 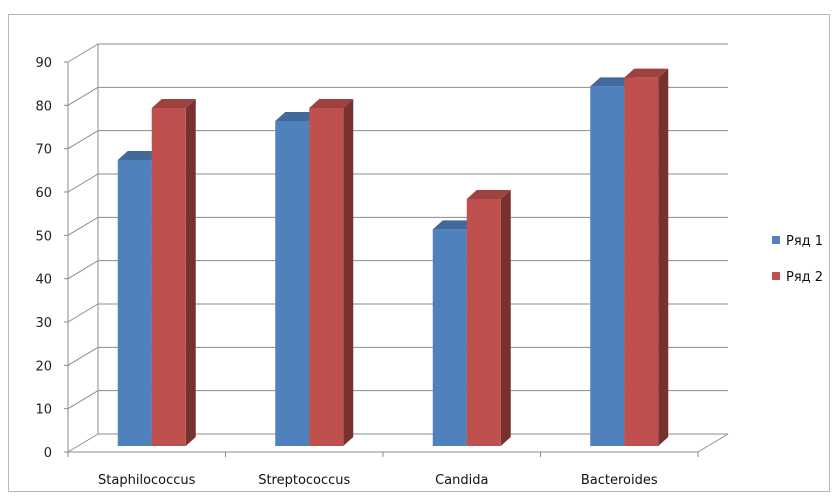 I want to click on x-tick-label: Bacteroides, so click(x=619, y=480).